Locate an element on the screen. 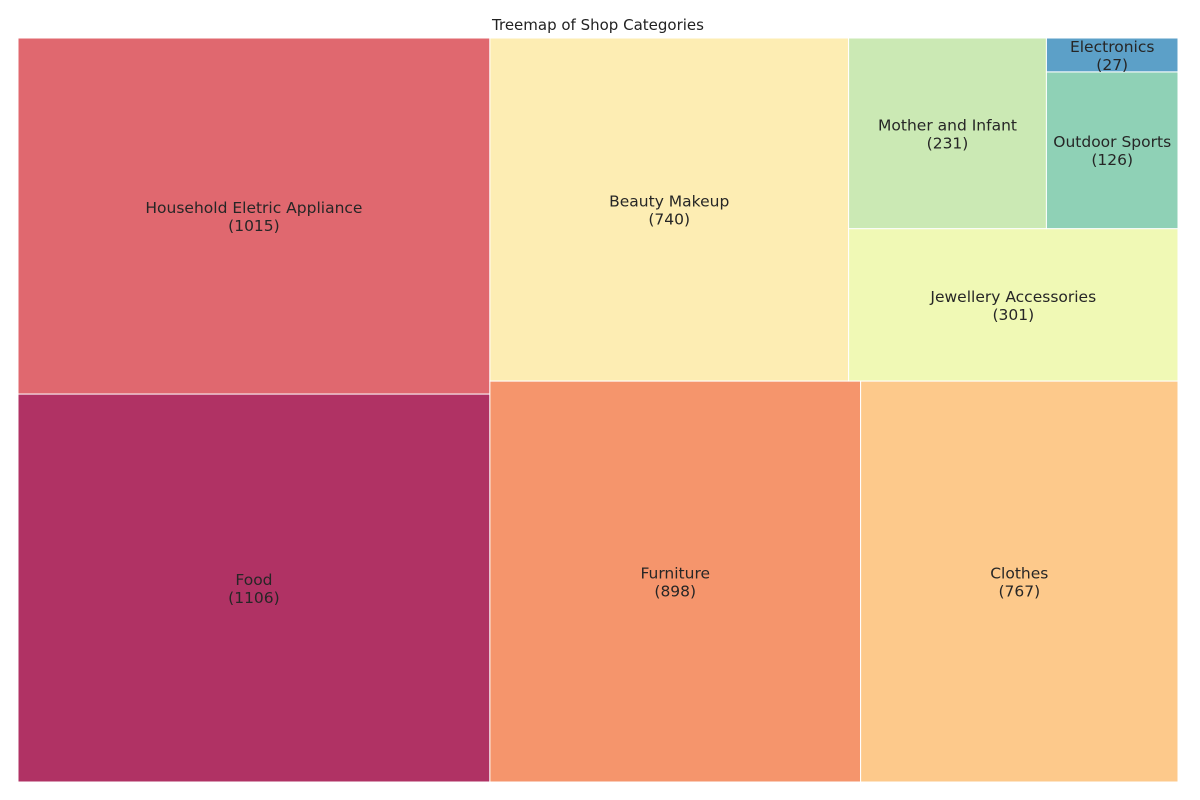 The image size is (1200, 800). tile-value-label: (767) is located at coordinates (1019, 592).